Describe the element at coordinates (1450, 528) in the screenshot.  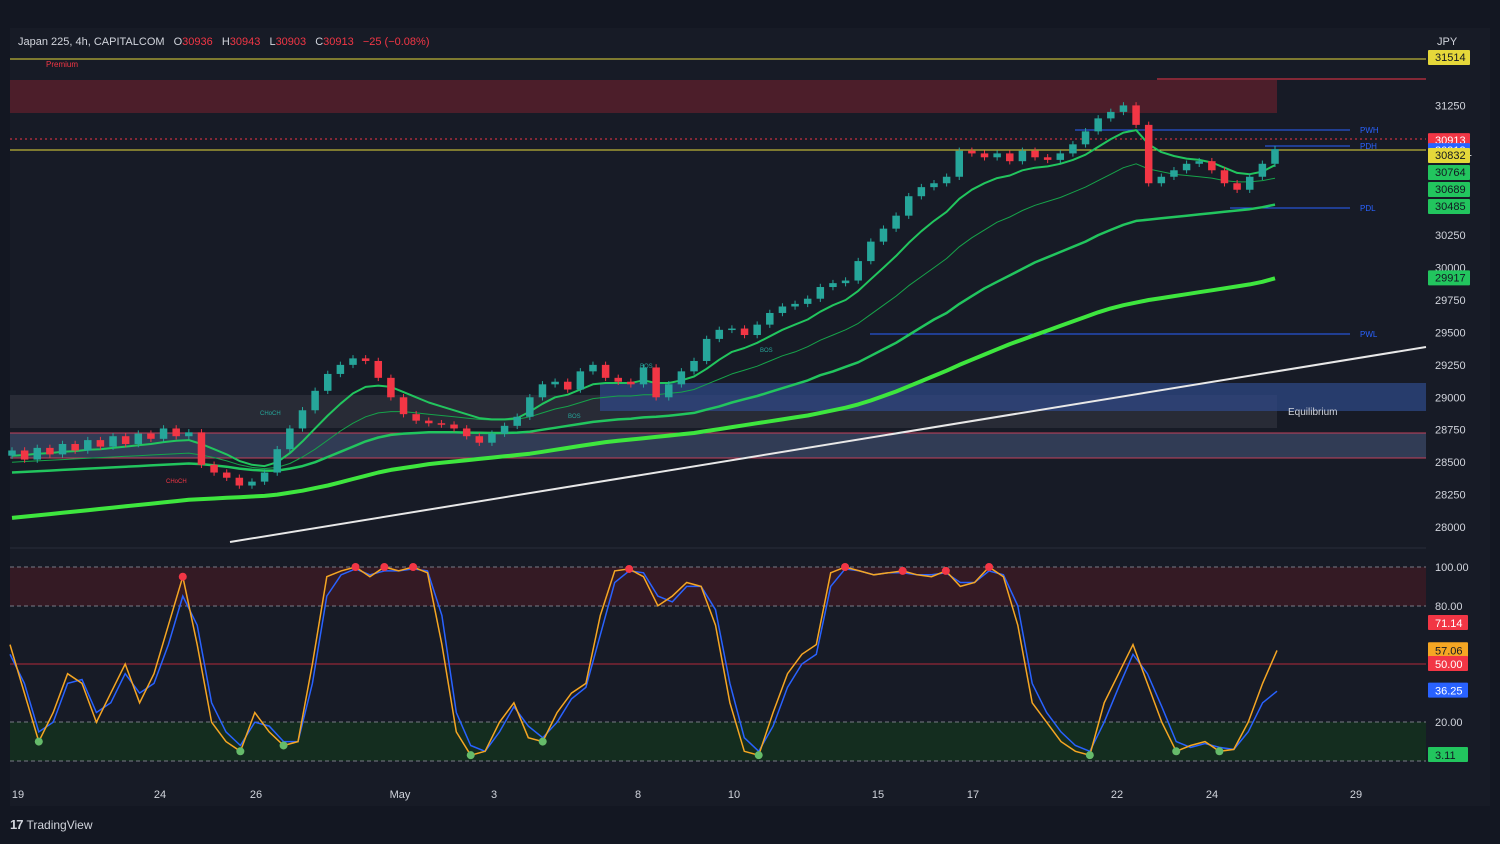
I see `price-tick-label: 28000` at that location.